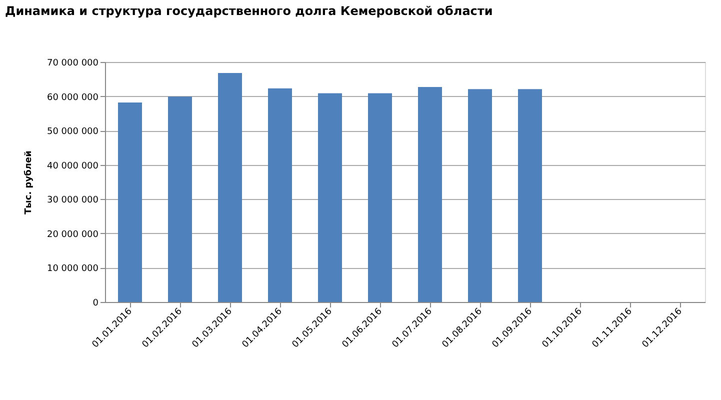 The height and width of the screenshot is (400, 721). Describe the element at coordinates (72, 132) in the screenshot. I see `y-tick-label: 50 000 000` at that location.